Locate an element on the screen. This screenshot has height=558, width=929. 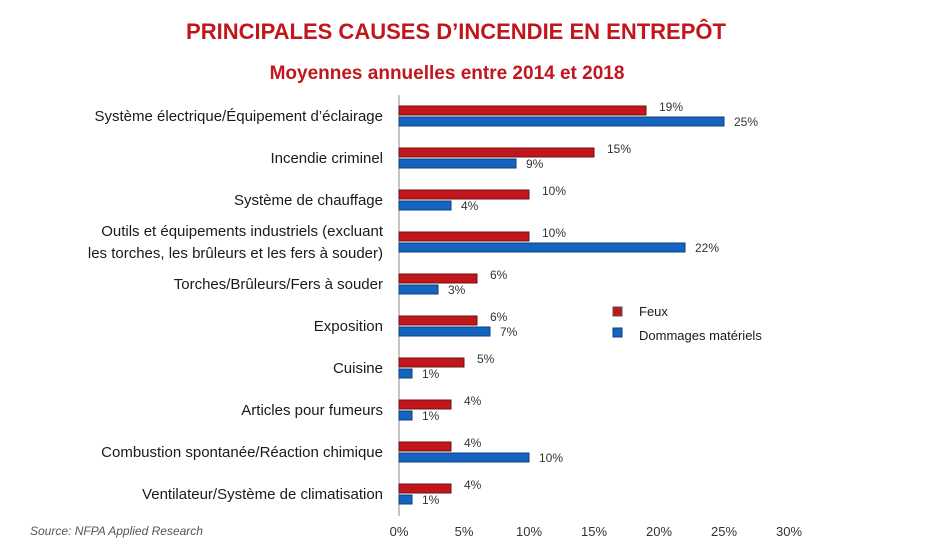
legend-label-feux: Feux is located at coordinates (653, 311).